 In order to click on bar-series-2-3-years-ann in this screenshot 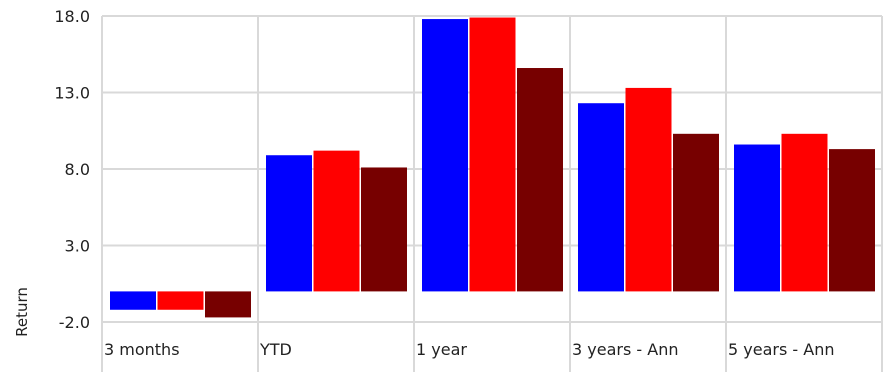, I will do `click(648, 189)`.